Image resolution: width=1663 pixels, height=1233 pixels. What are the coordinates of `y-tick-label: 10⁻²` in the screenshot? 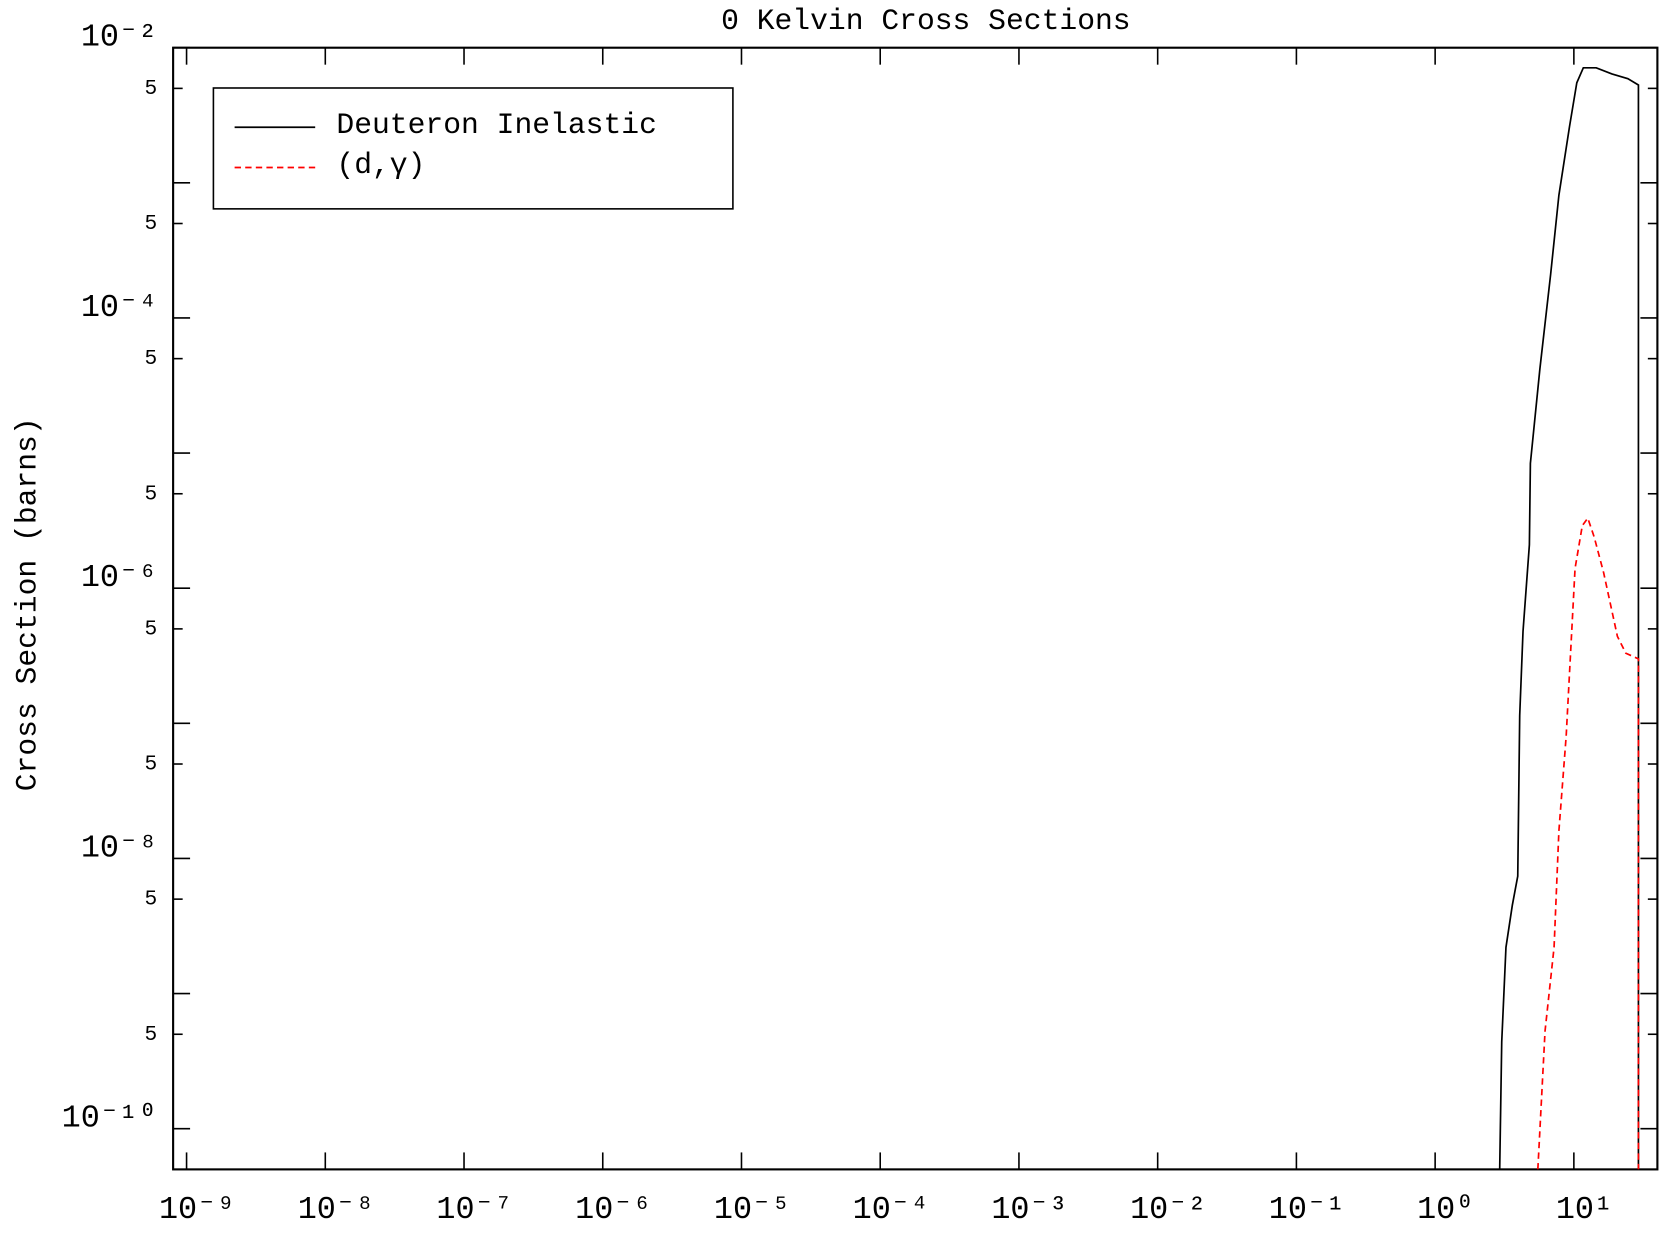 It's located at (119, 38).